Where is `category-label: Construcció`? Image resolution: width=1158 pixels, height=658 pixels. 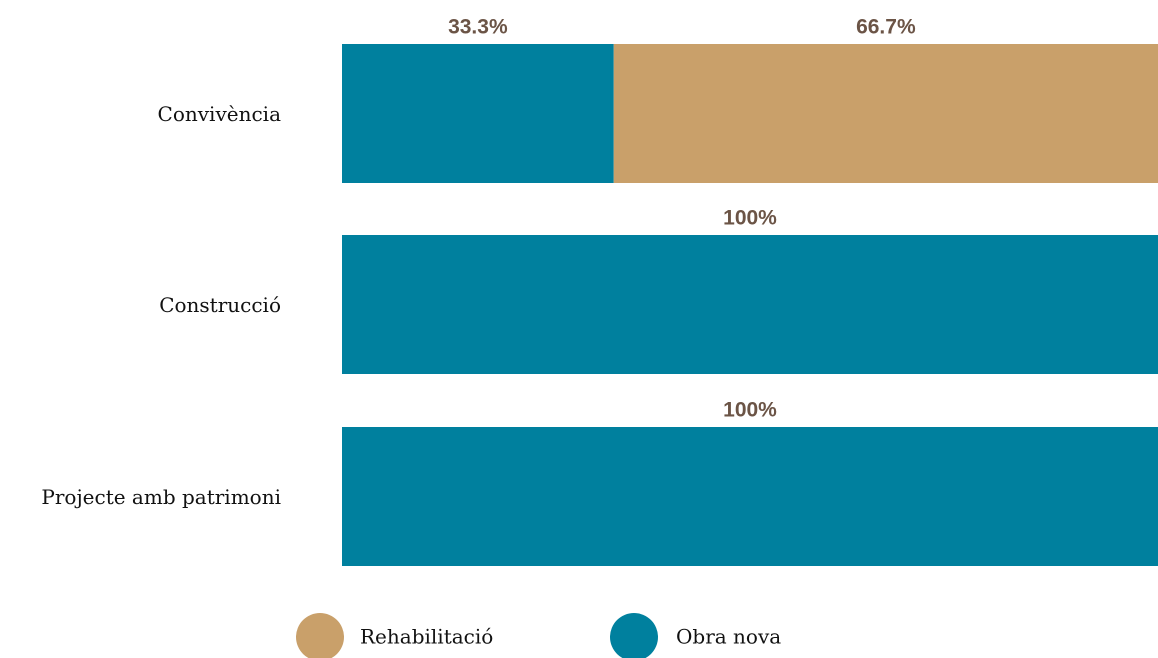 category-label: Construcció is located at coordinates (220, 305).